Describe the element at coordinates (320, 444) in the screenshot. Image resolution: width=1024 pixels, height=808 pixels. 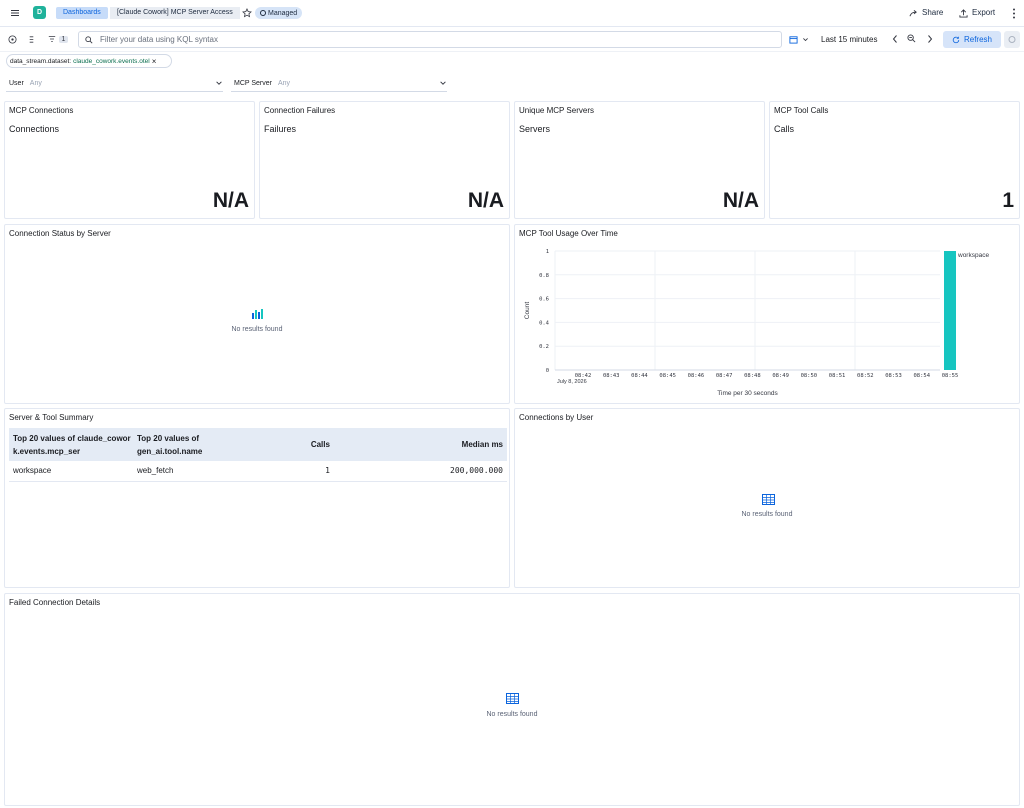
I see `column-header: Calls` at that location.